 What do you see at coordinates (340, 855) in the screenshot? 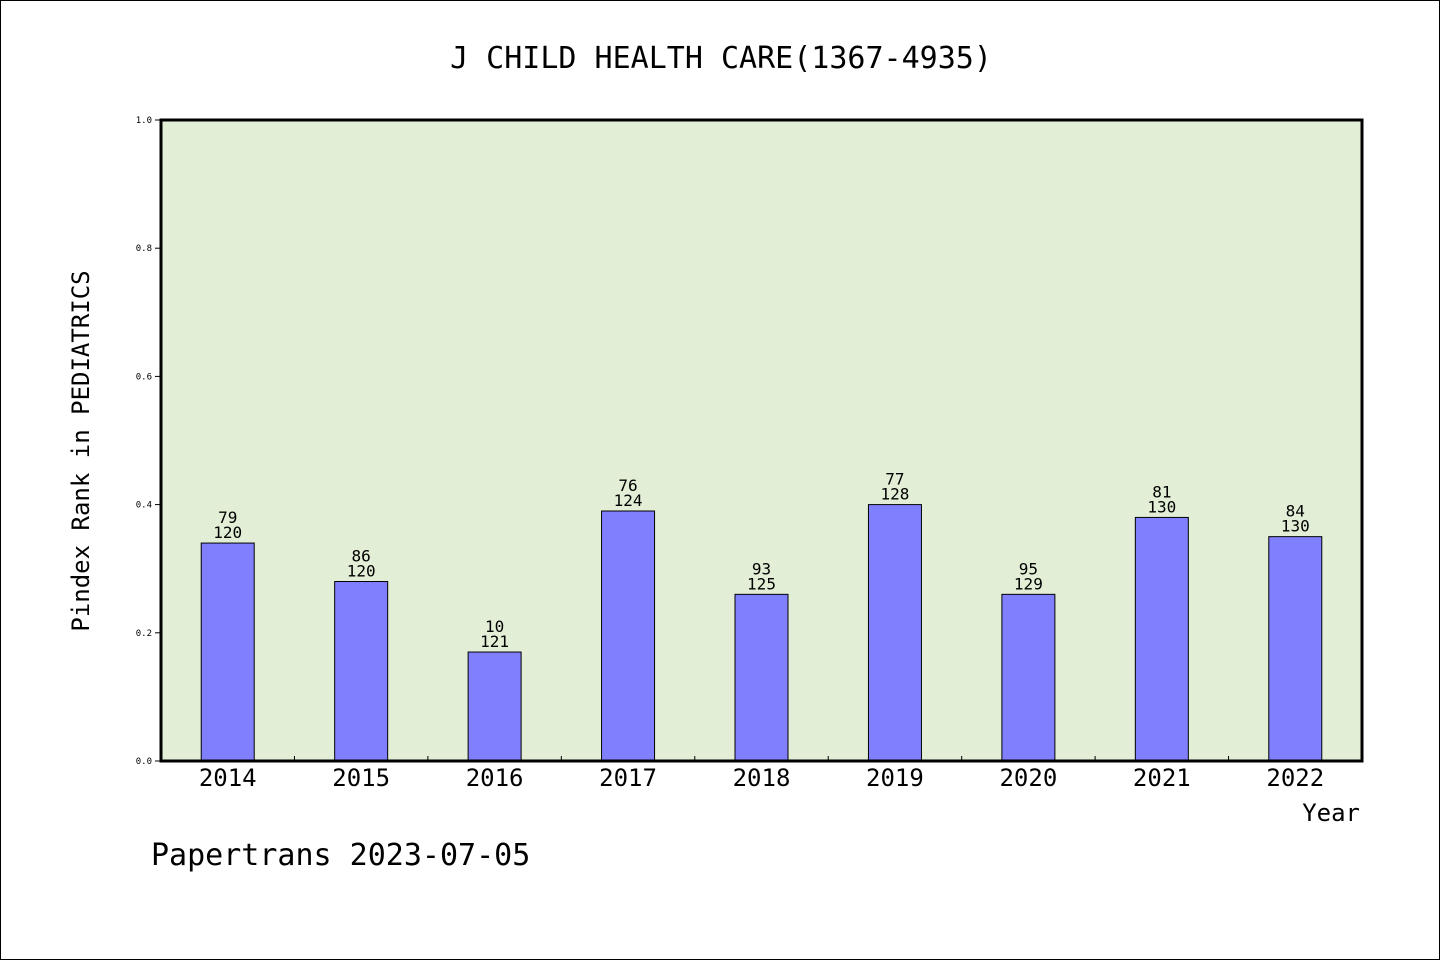
I see `footer-credit: Papertrans 2023-07-05` at bounding box center [340, 855].